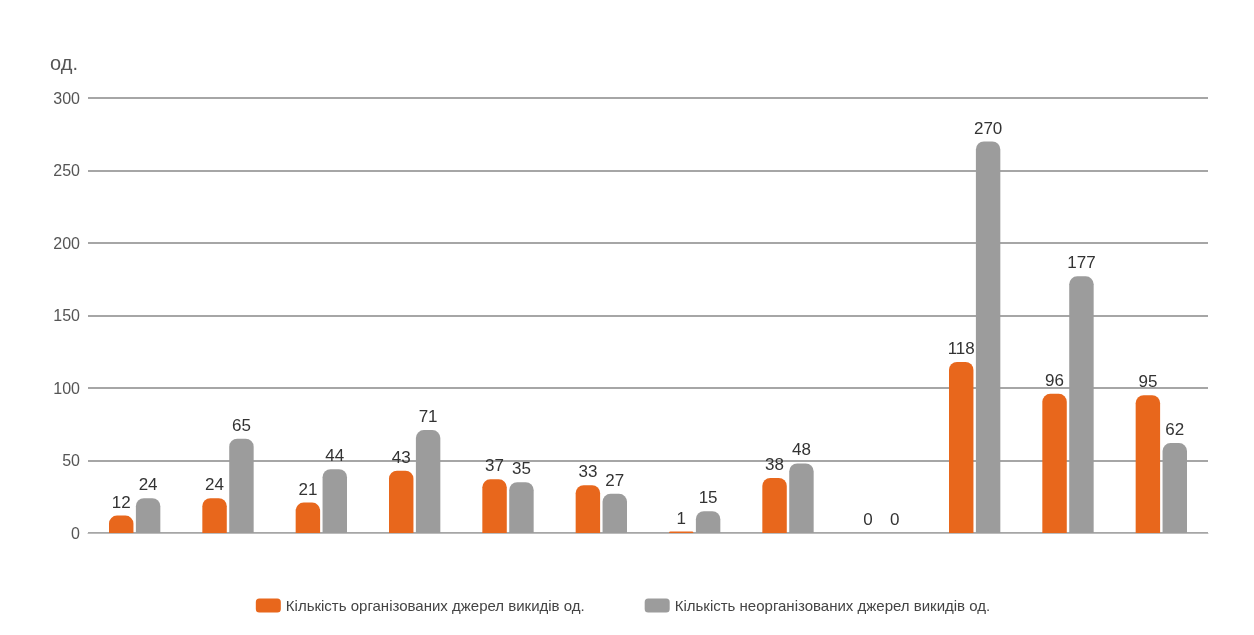 The width and height of the screenshot is (1254, 635). What do you see at coordinates (615, 480) in the screenshot?
I see `data-label: 27` at bounding box center [615, 480].